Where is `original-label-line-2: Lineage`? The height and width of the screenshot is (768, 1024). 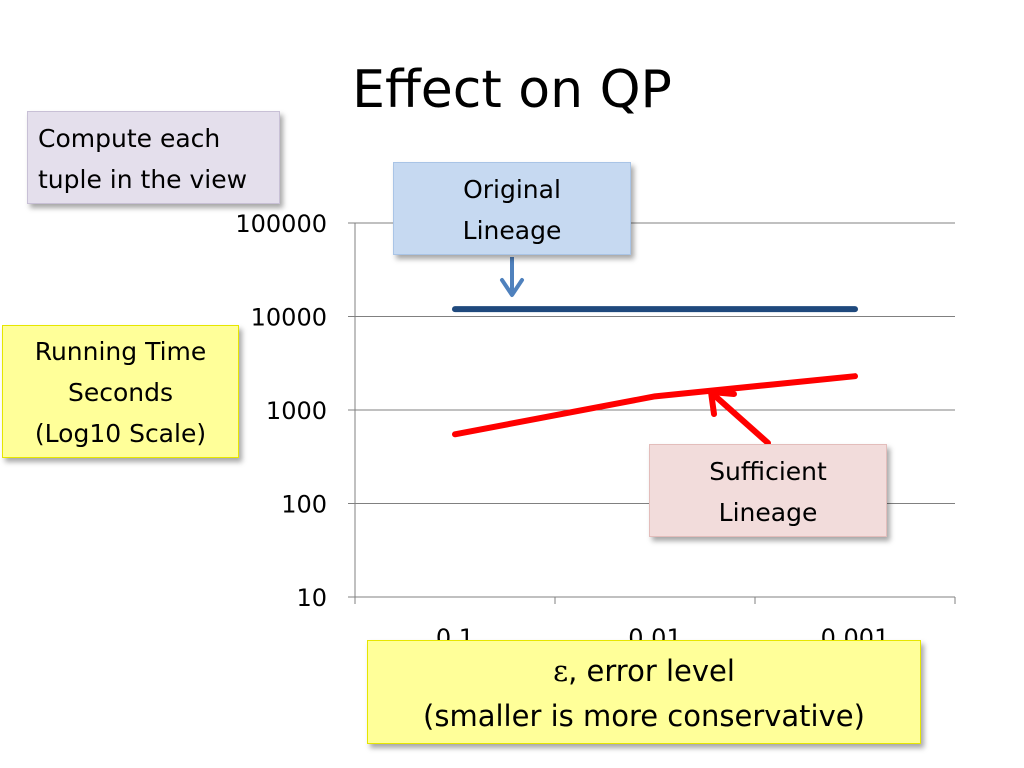
original-label-line-2: Lineage is located at coordinates (512, 230).